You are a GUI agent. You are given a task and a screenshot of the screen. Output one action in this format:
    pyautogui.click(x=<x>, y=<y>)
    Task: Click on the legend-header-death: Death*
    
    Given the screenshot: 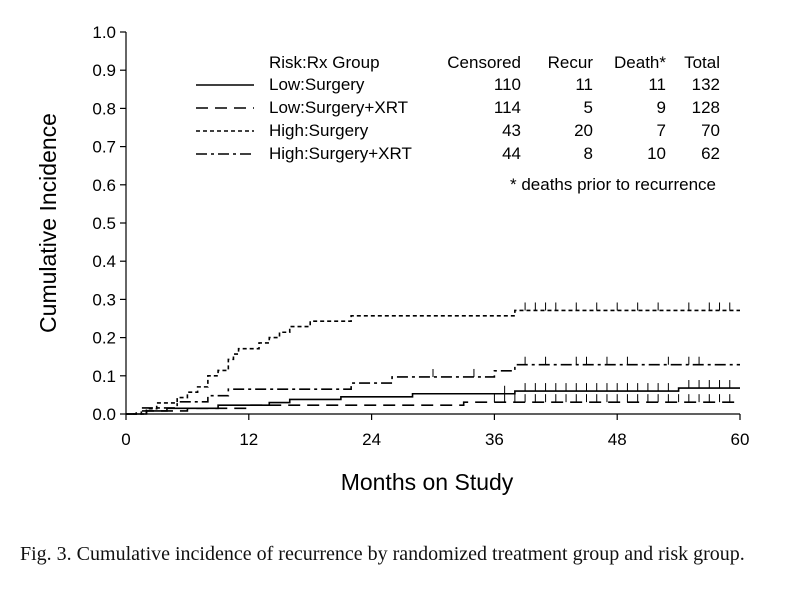 What is the action you would take?
    pyautogui.click(x=640, y=62)
    